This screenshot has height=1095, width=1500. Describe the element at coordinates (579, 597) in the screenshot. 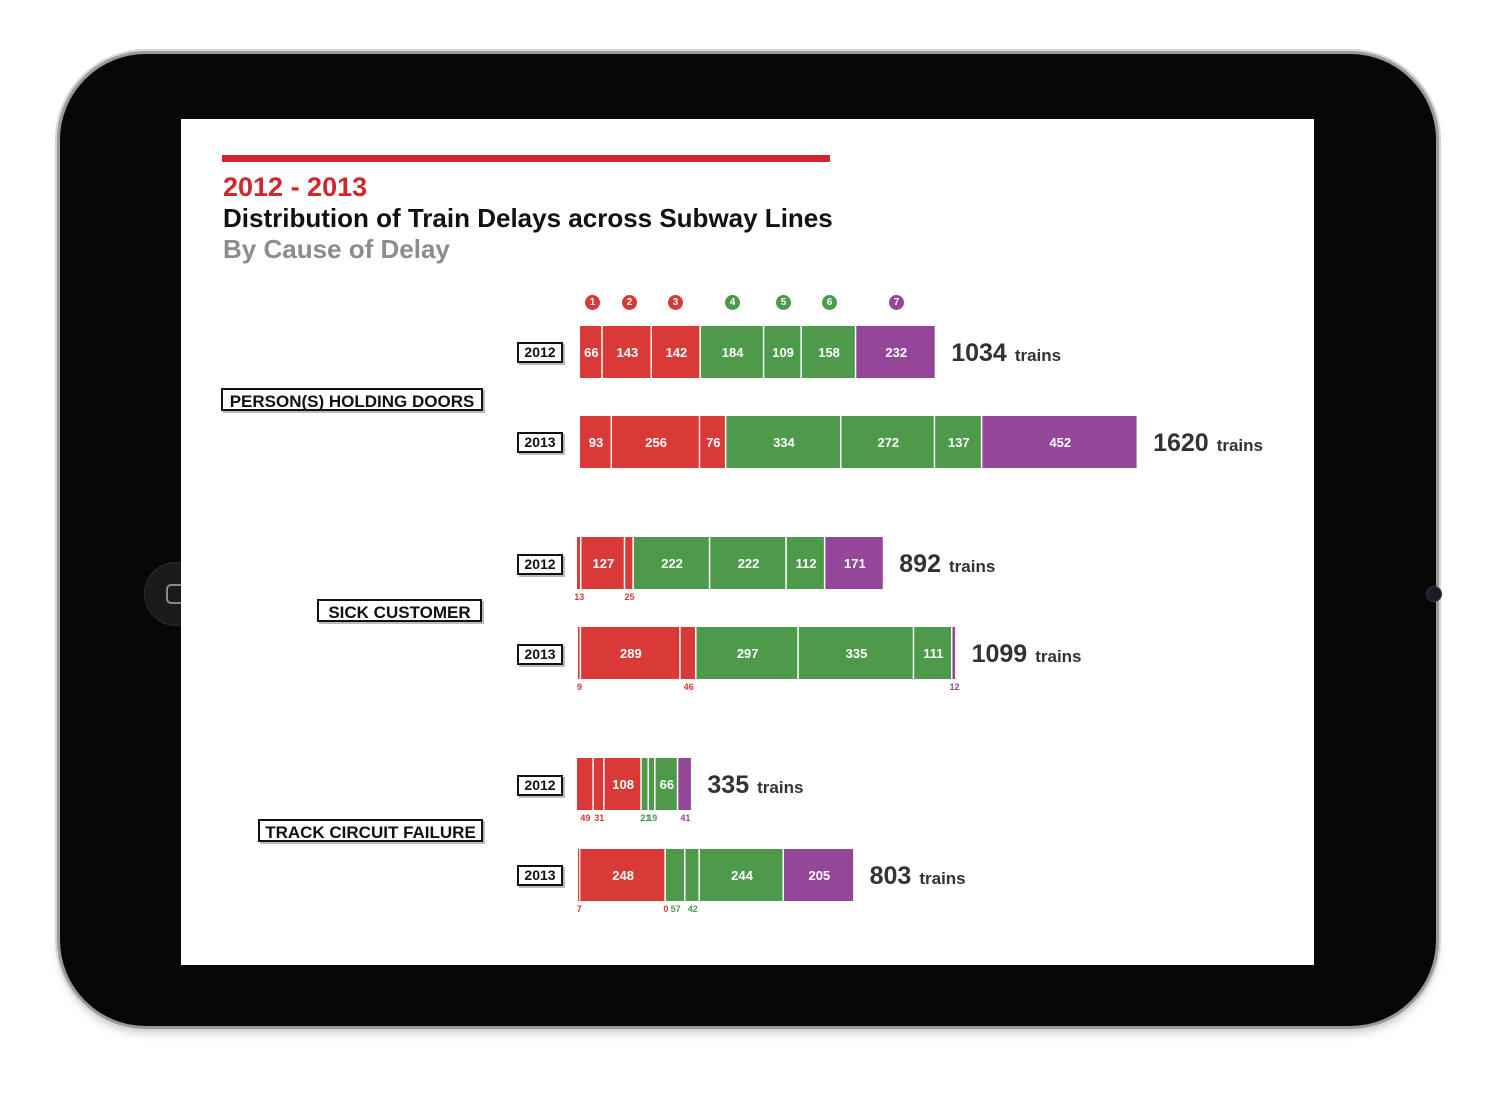

I see `segment-value-label-small: 13` at that location.